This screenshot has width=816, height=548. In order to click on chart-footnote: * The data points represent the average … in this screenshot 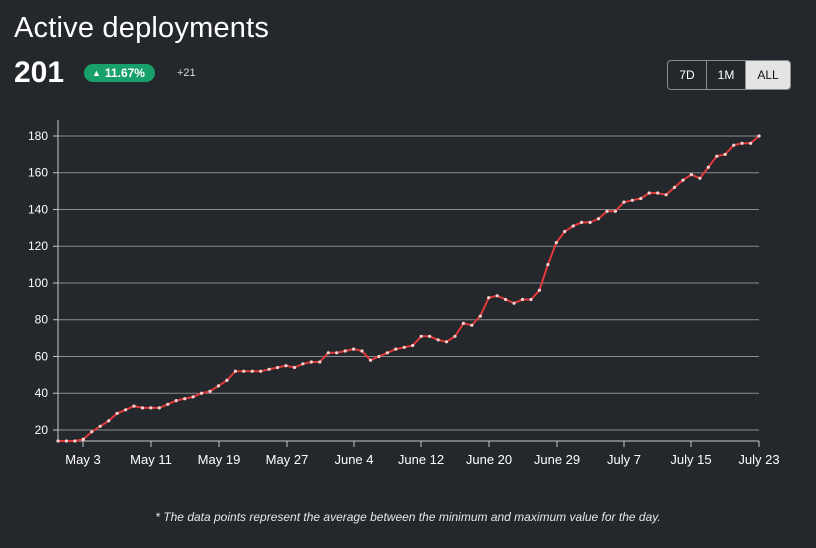, I will do `click(408, 517)`.